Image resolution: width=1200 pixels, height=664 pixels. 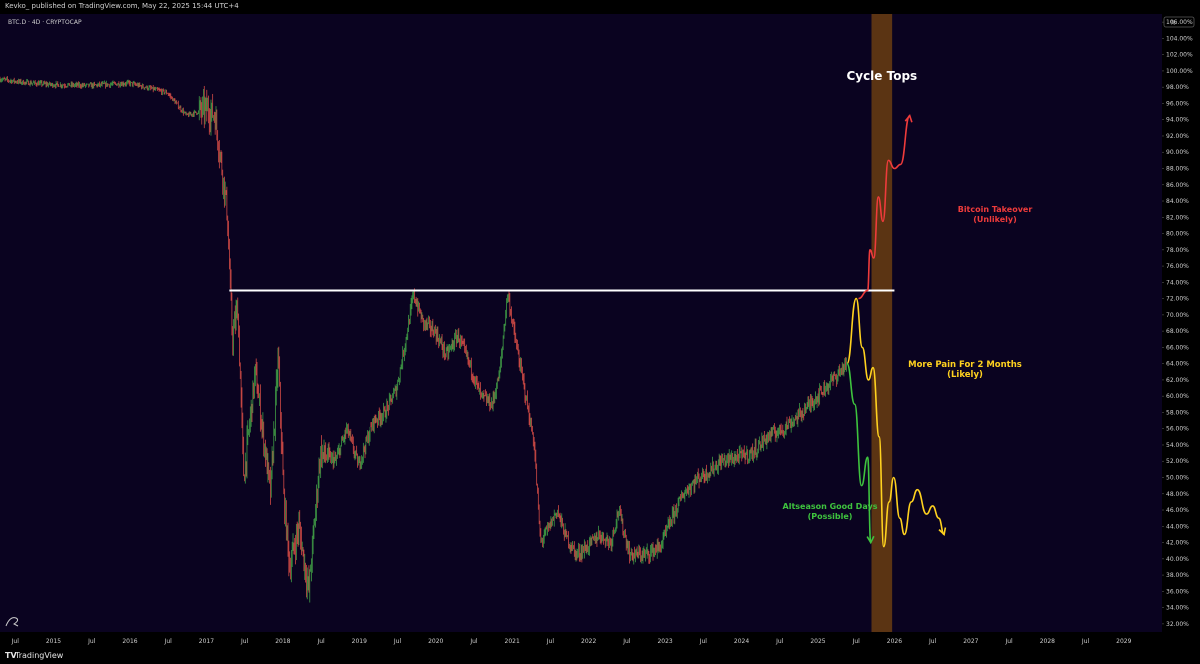 I want to click on y-tick-label: 106.00%, so click(x=1179, y=22).